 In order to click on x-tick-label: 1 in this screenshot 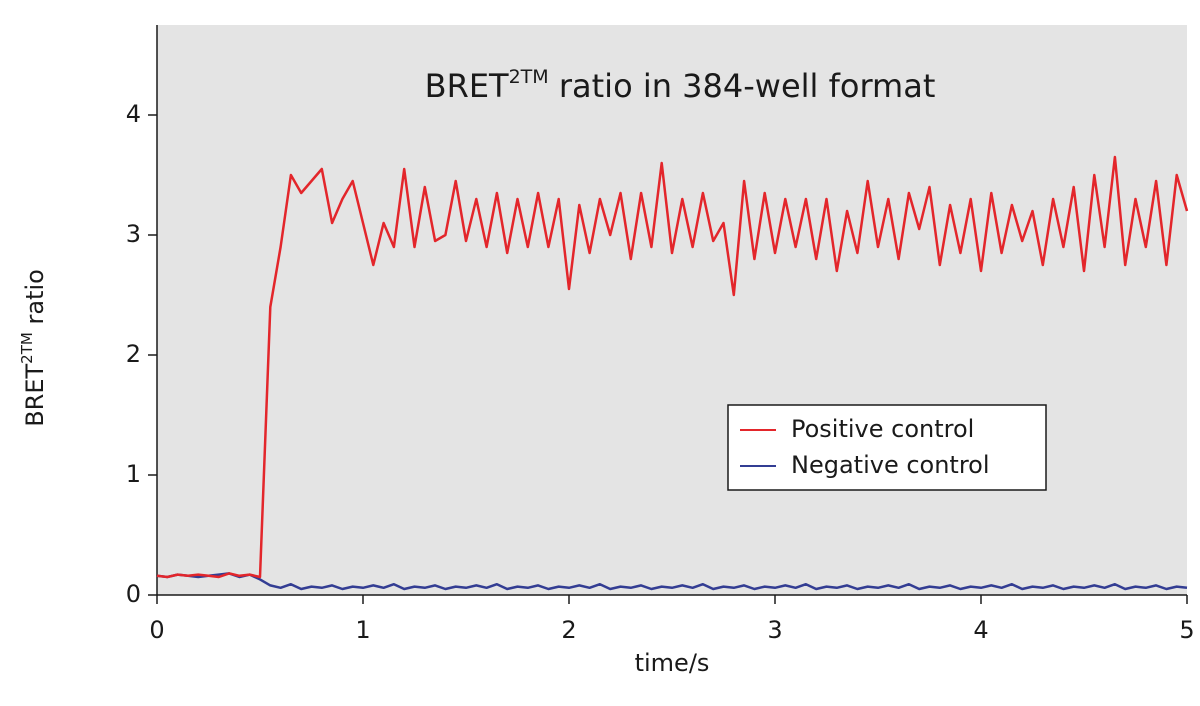, I will do `click(362, 630)`.